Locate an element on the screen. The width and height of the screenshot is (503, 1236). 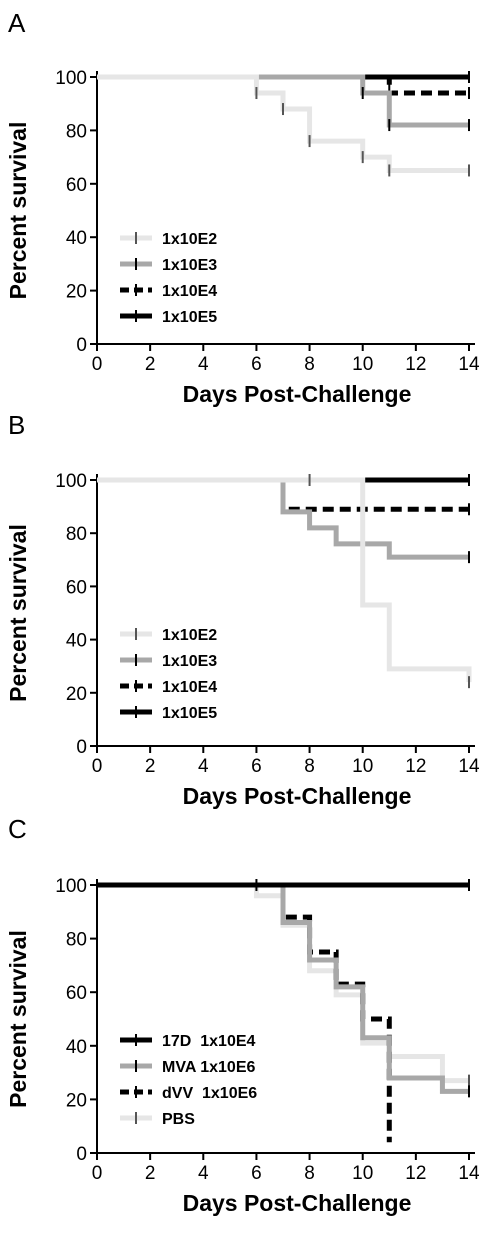
panel-letter: B is located at coordinates (16, 425).